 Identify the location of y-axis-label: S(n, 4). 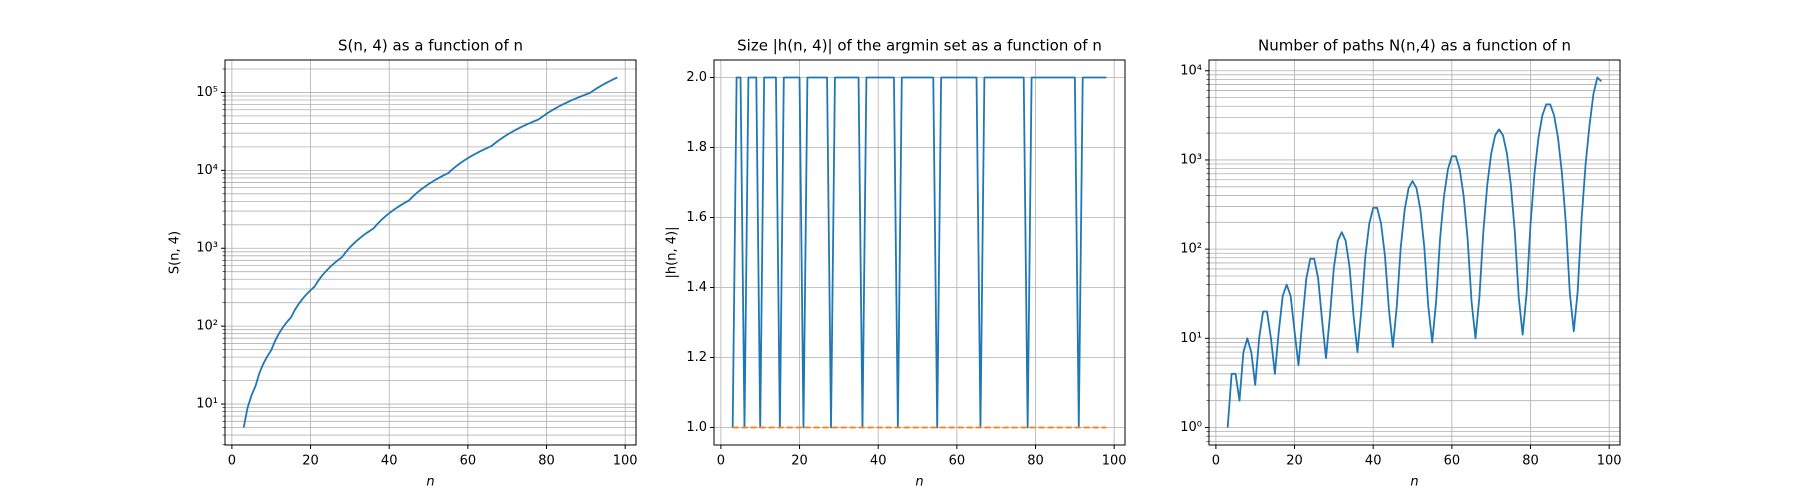
(175, 252).